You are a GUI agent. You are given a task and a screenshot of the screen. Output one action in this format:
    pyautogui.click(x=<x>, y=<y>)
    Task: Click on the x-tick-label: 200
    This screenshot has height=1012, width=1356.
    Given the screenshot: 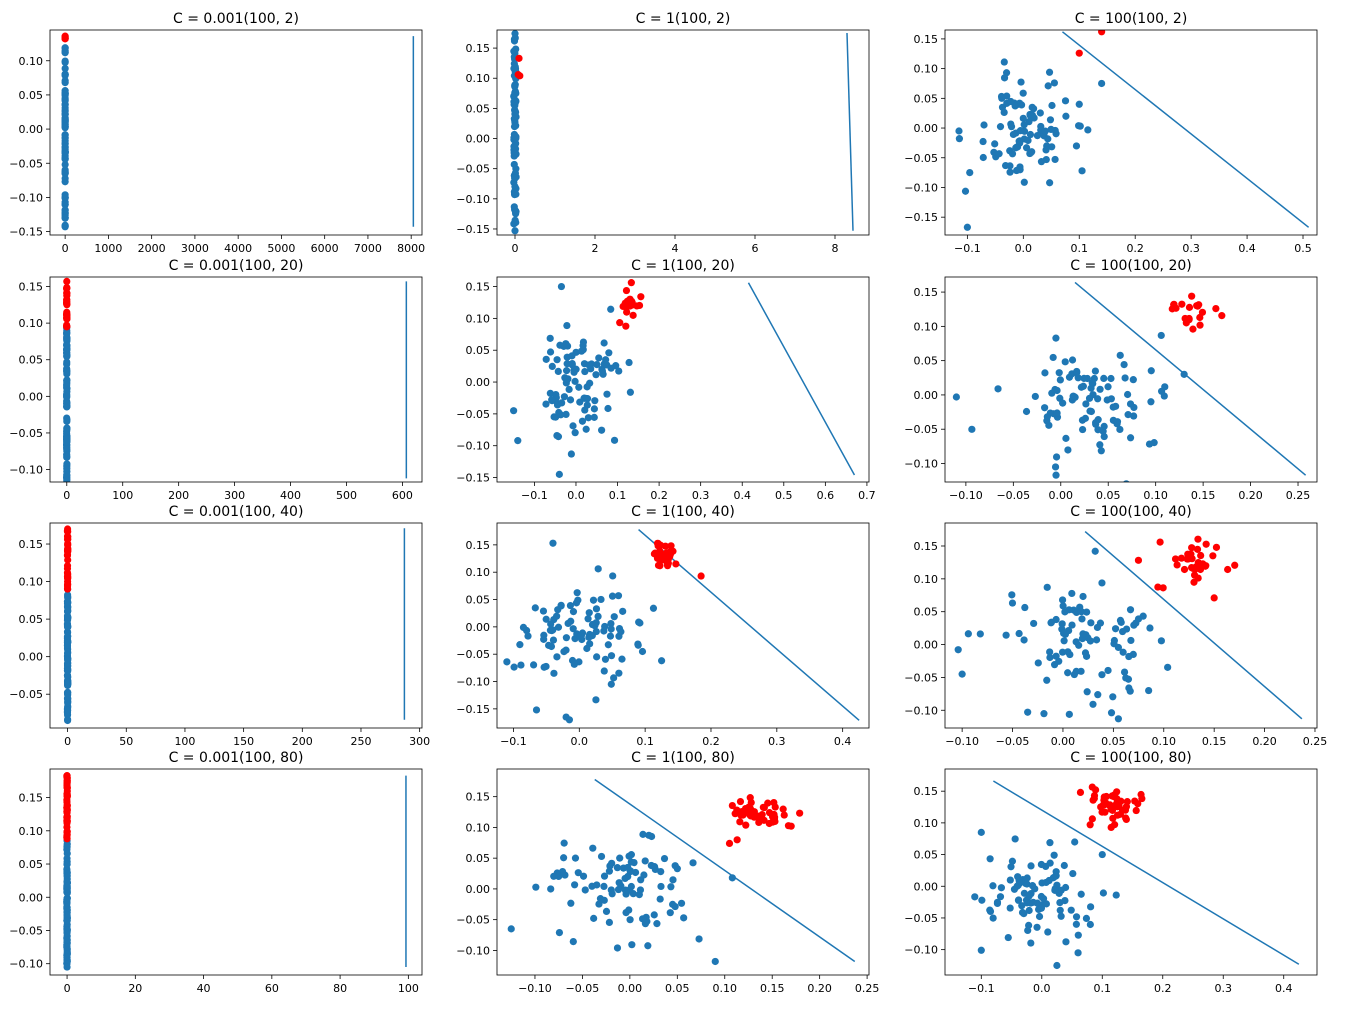 What is the action you would take?
    pyautogui.click(x=302, y=741)
    